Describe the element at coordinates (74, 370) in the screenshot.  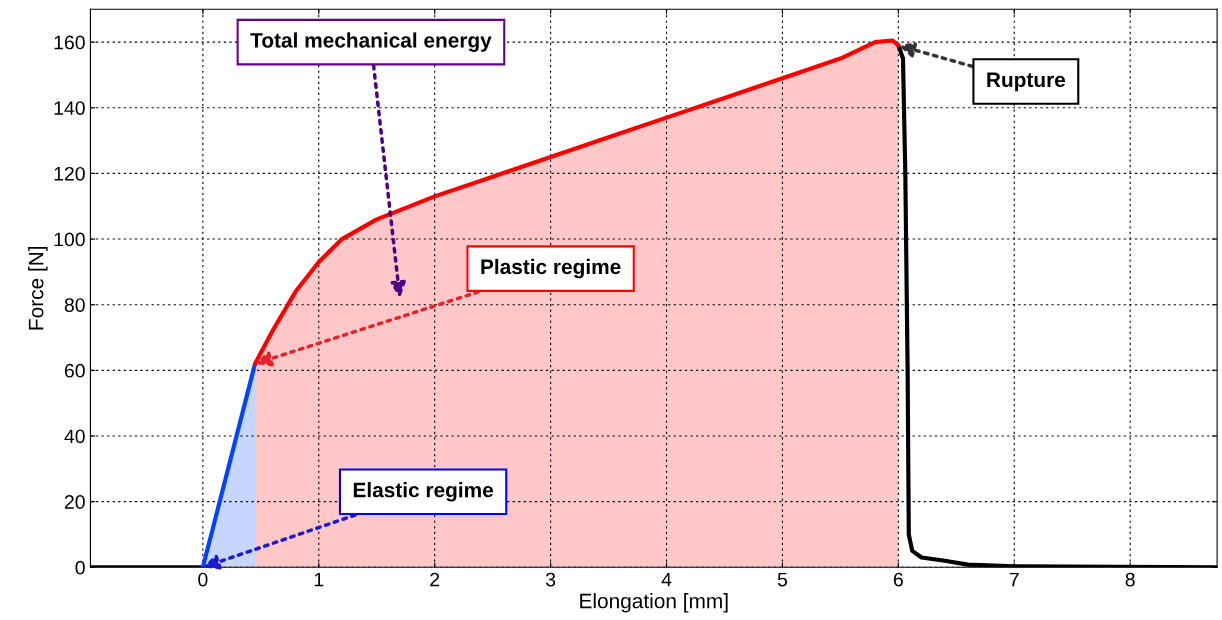
I see `y-tick-label: 60` at that location.